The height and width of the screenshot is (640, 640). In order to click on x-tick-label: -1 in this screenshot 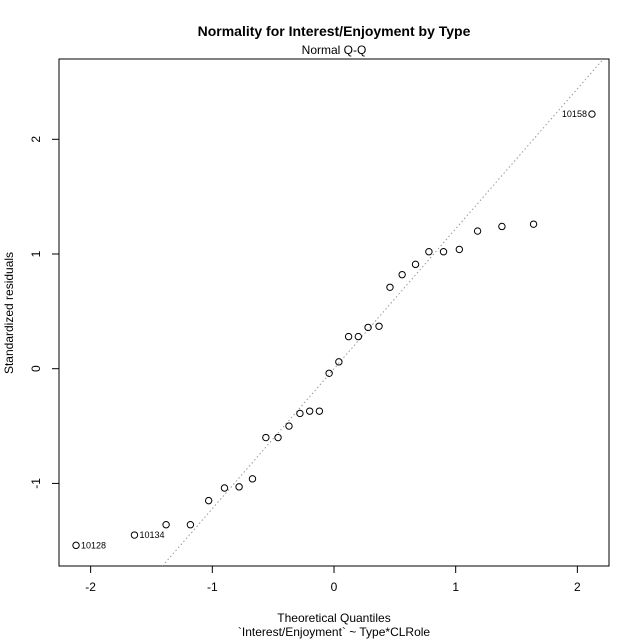, I will do `click(212, 587)`.